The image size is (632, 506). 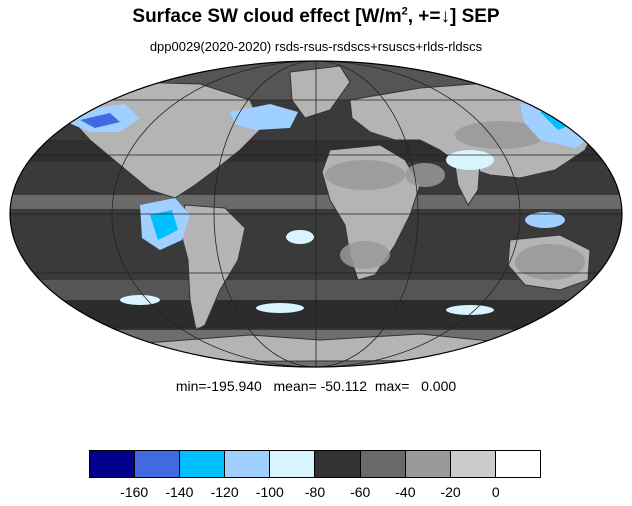 I want to click on cloud-effect-light, so click(x=455, y=200).